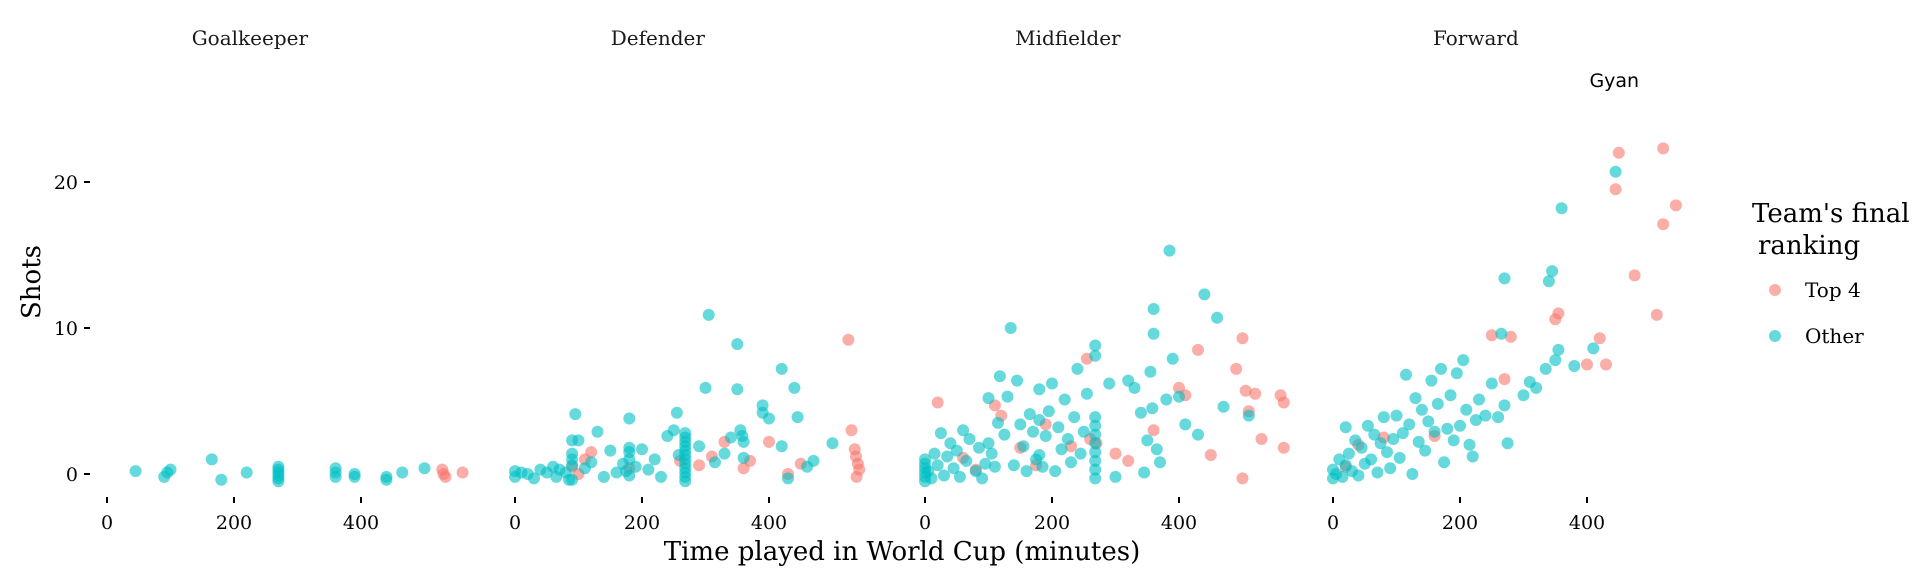 The image size is (1920, 576). I want to click on facet-title-defender: Defender, so click(658, 38).